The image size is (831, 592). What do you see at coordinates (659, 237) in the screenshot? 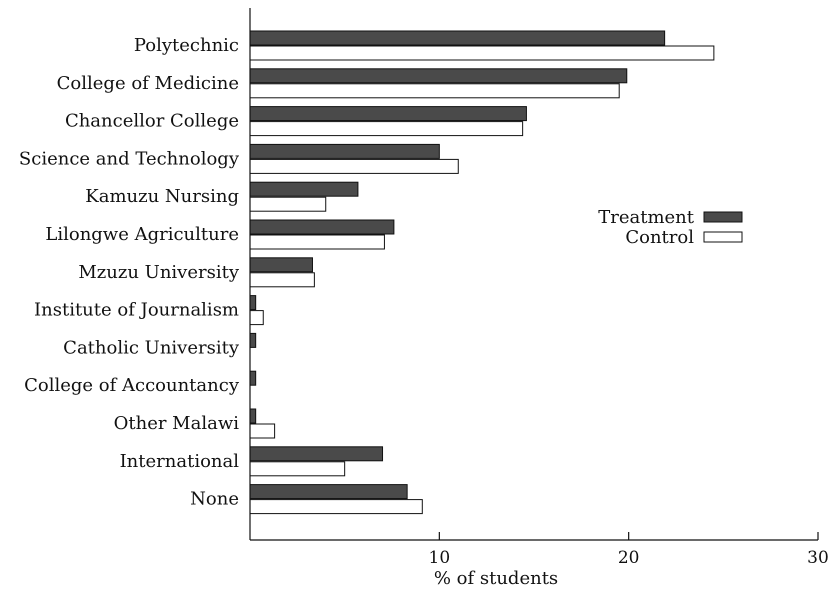
I see `legend-label-control: Control` at bounding box center [659, 237].